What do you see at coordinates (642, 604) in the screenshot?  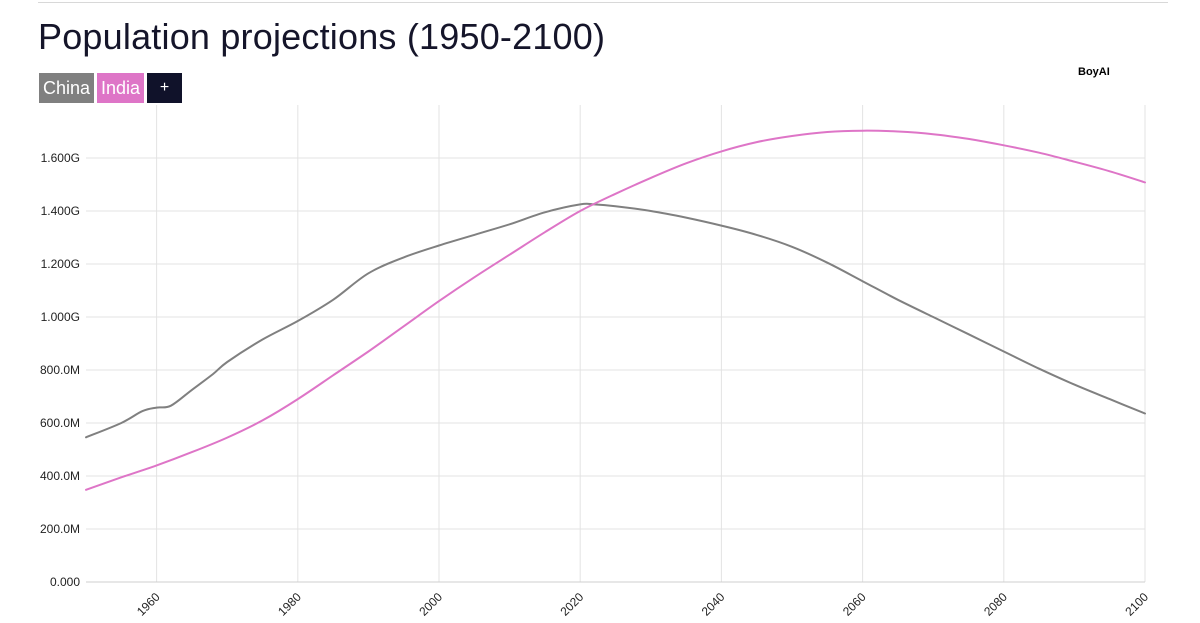 I see `x-axis: 1960 1980 2000 2020 2040 2060 2080 2100` at bounding box center [642, 604].